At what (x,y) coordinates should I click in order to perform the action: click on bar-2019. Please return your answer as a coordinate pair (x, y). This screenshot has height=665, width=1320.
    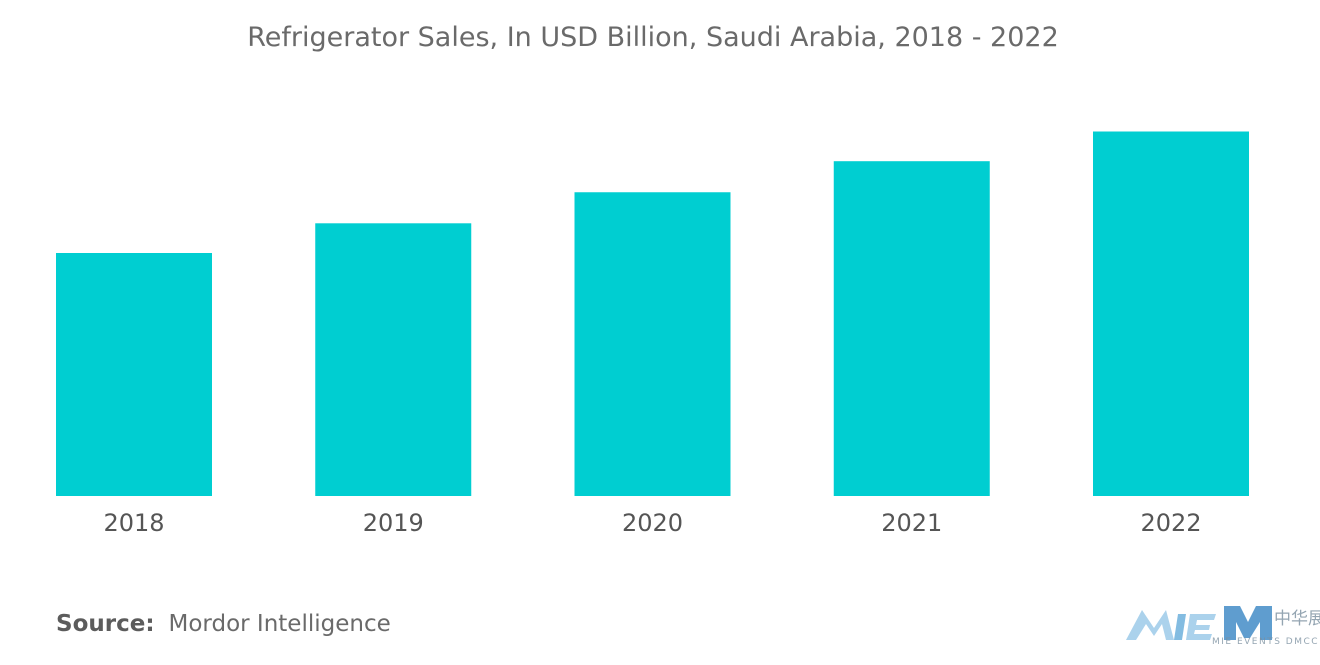
    Looking at the image, I should click on (393, 360).